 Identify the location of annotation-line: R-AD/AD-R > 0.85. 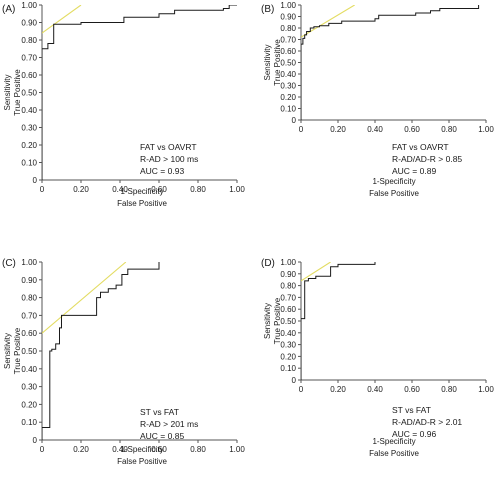
(427, 159).